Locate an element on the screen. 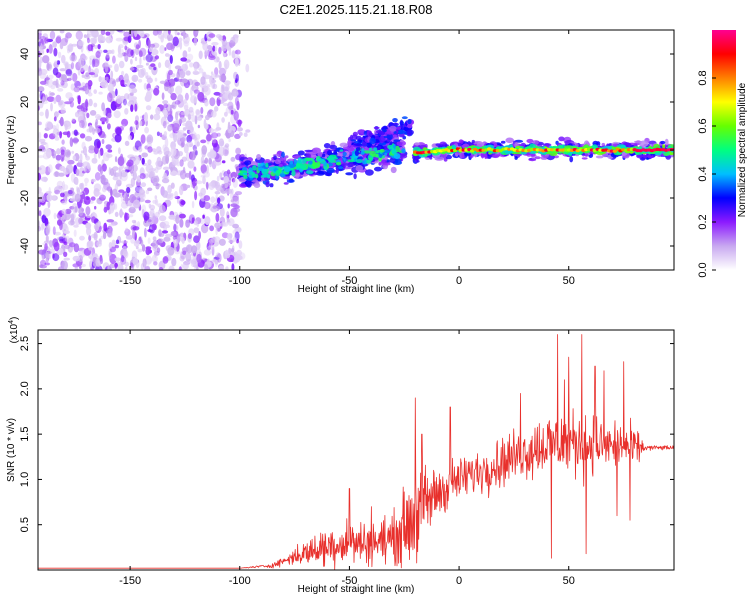 The height and width of the screenshot is (600, 750). y-tick-label: 1.0 is located at coordinates (25, 479).